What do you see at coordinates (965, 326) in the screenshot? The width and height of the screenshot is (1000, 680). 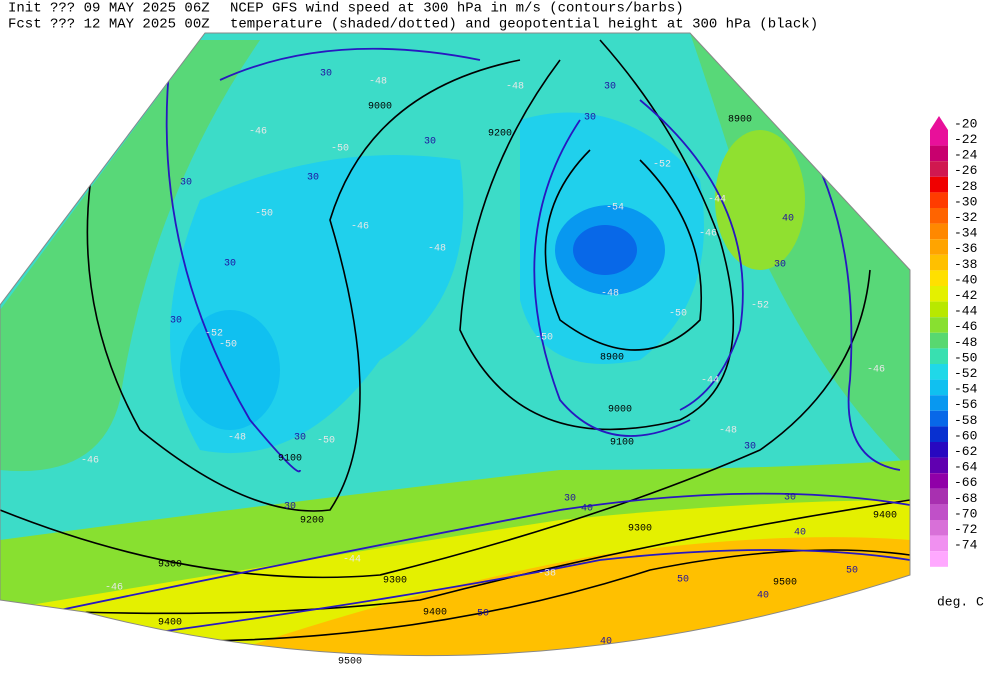 I see `colorbar-label: -46` at bounding box center [965, 326].